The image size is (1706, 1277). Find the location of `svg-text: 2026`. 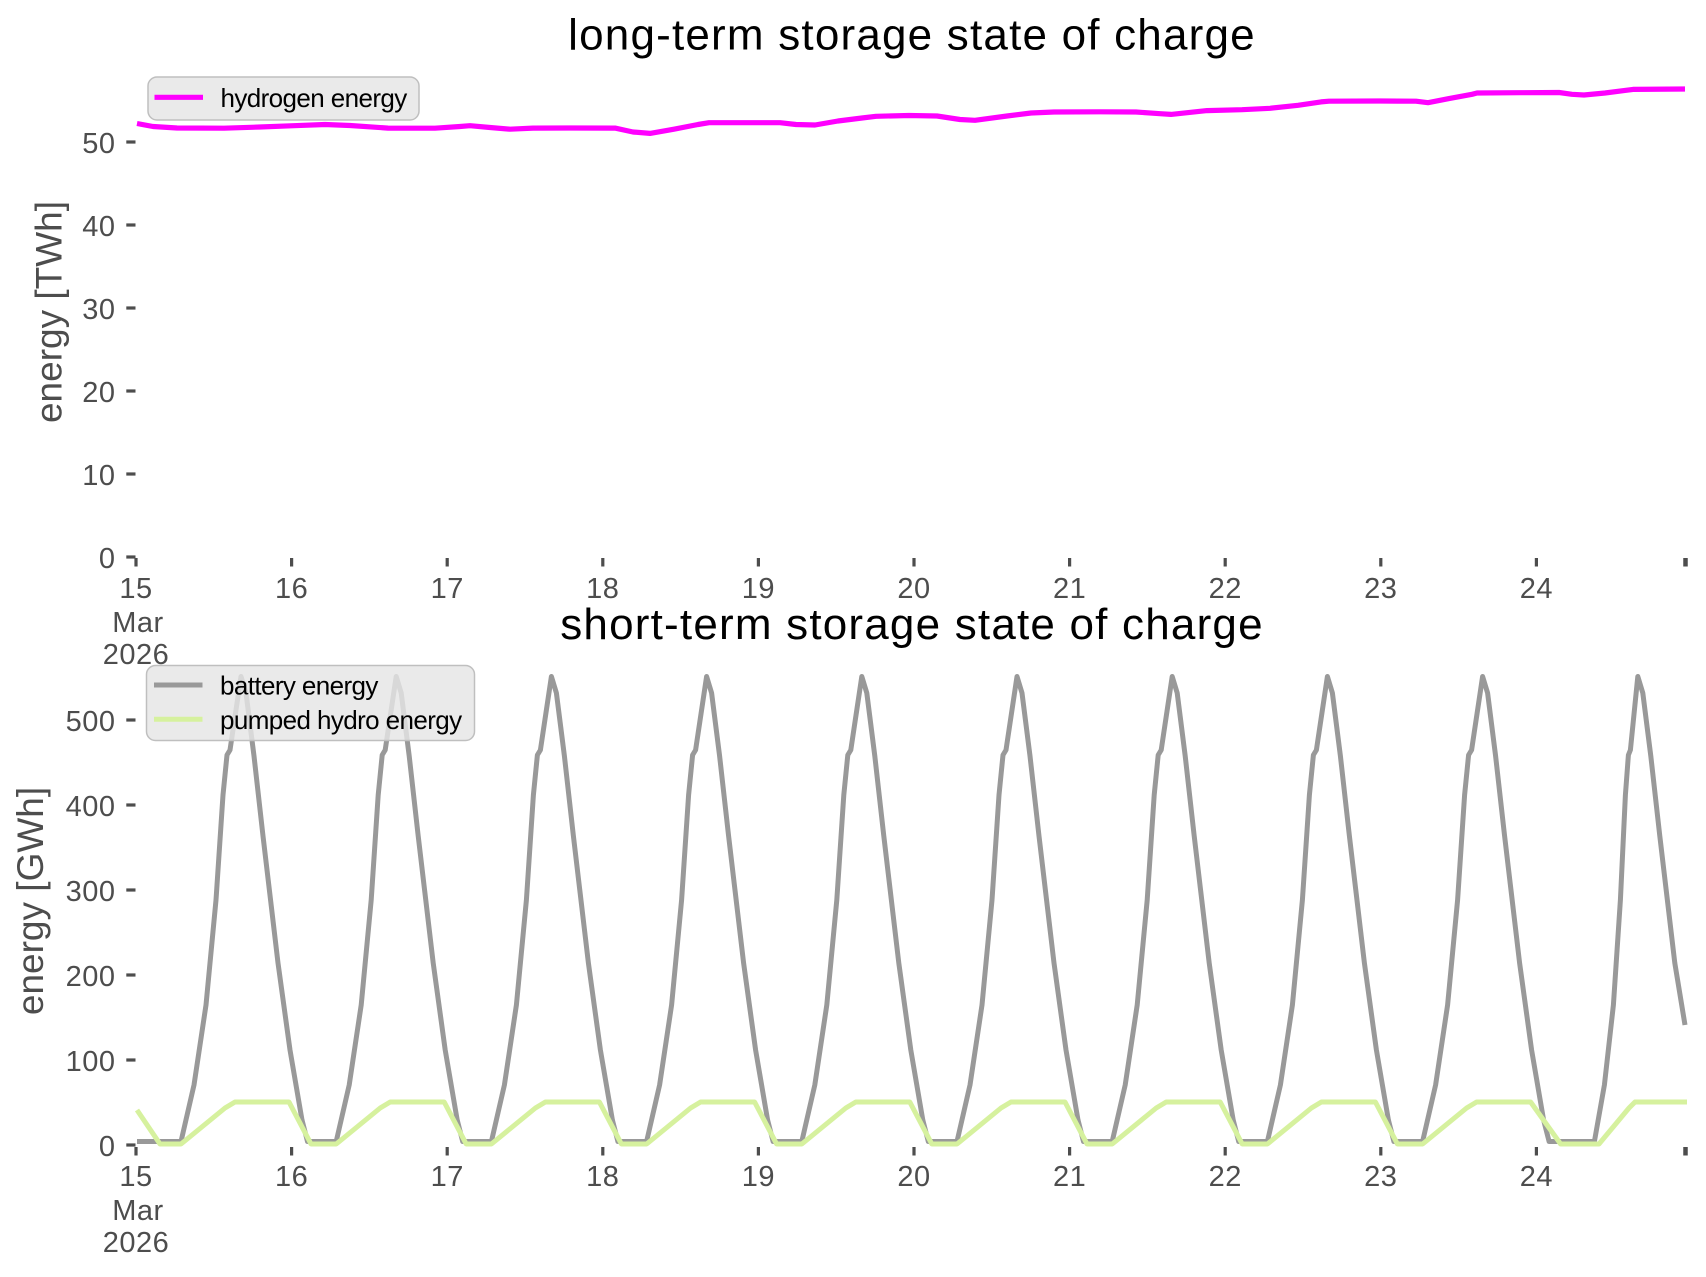

svg-text: 2026 is located at coordinates (136, 1243).